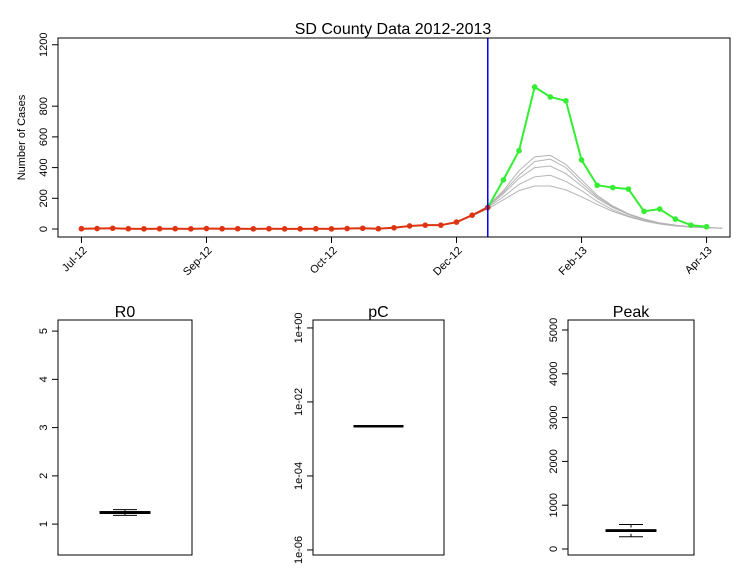  Describe the element at coordinates (44, 167) in the screenshot. I see `y-tick-label: 400` at that location.